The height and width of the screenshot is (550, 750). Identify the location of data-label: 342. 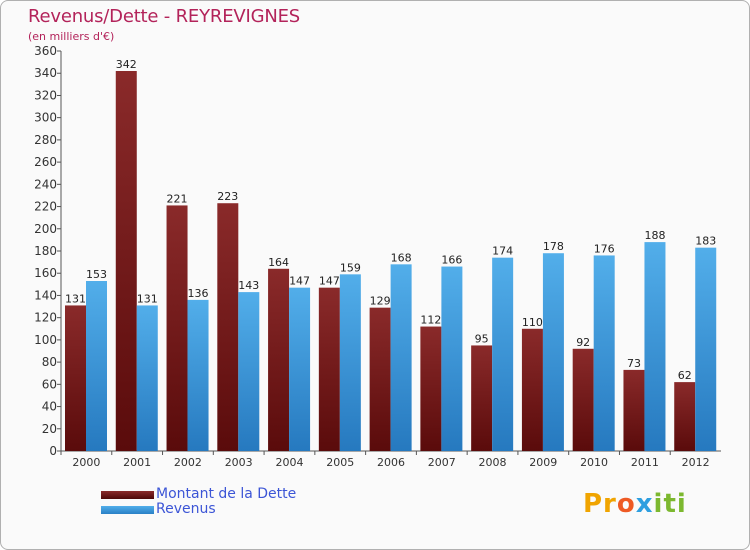
(126, 64).